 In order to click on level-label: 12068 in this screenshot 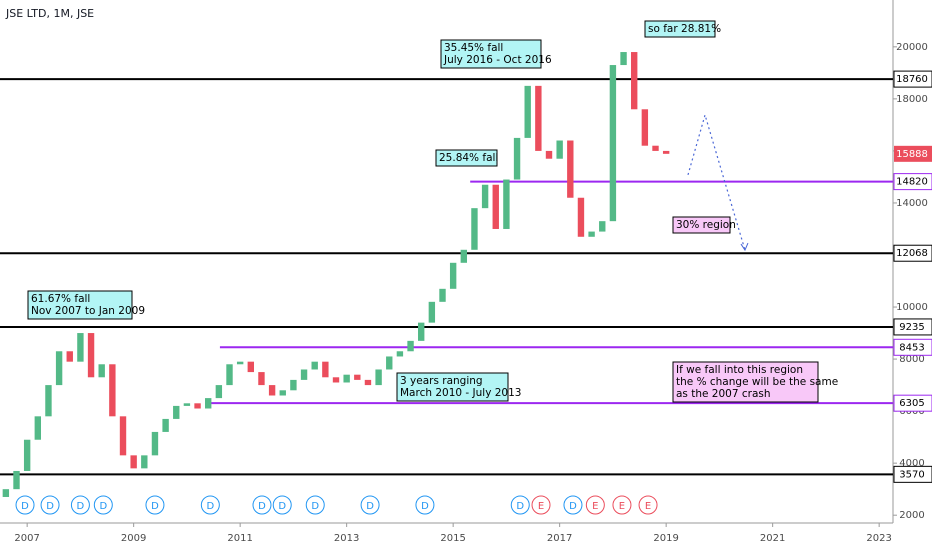, I will do `click(912, 253)`.